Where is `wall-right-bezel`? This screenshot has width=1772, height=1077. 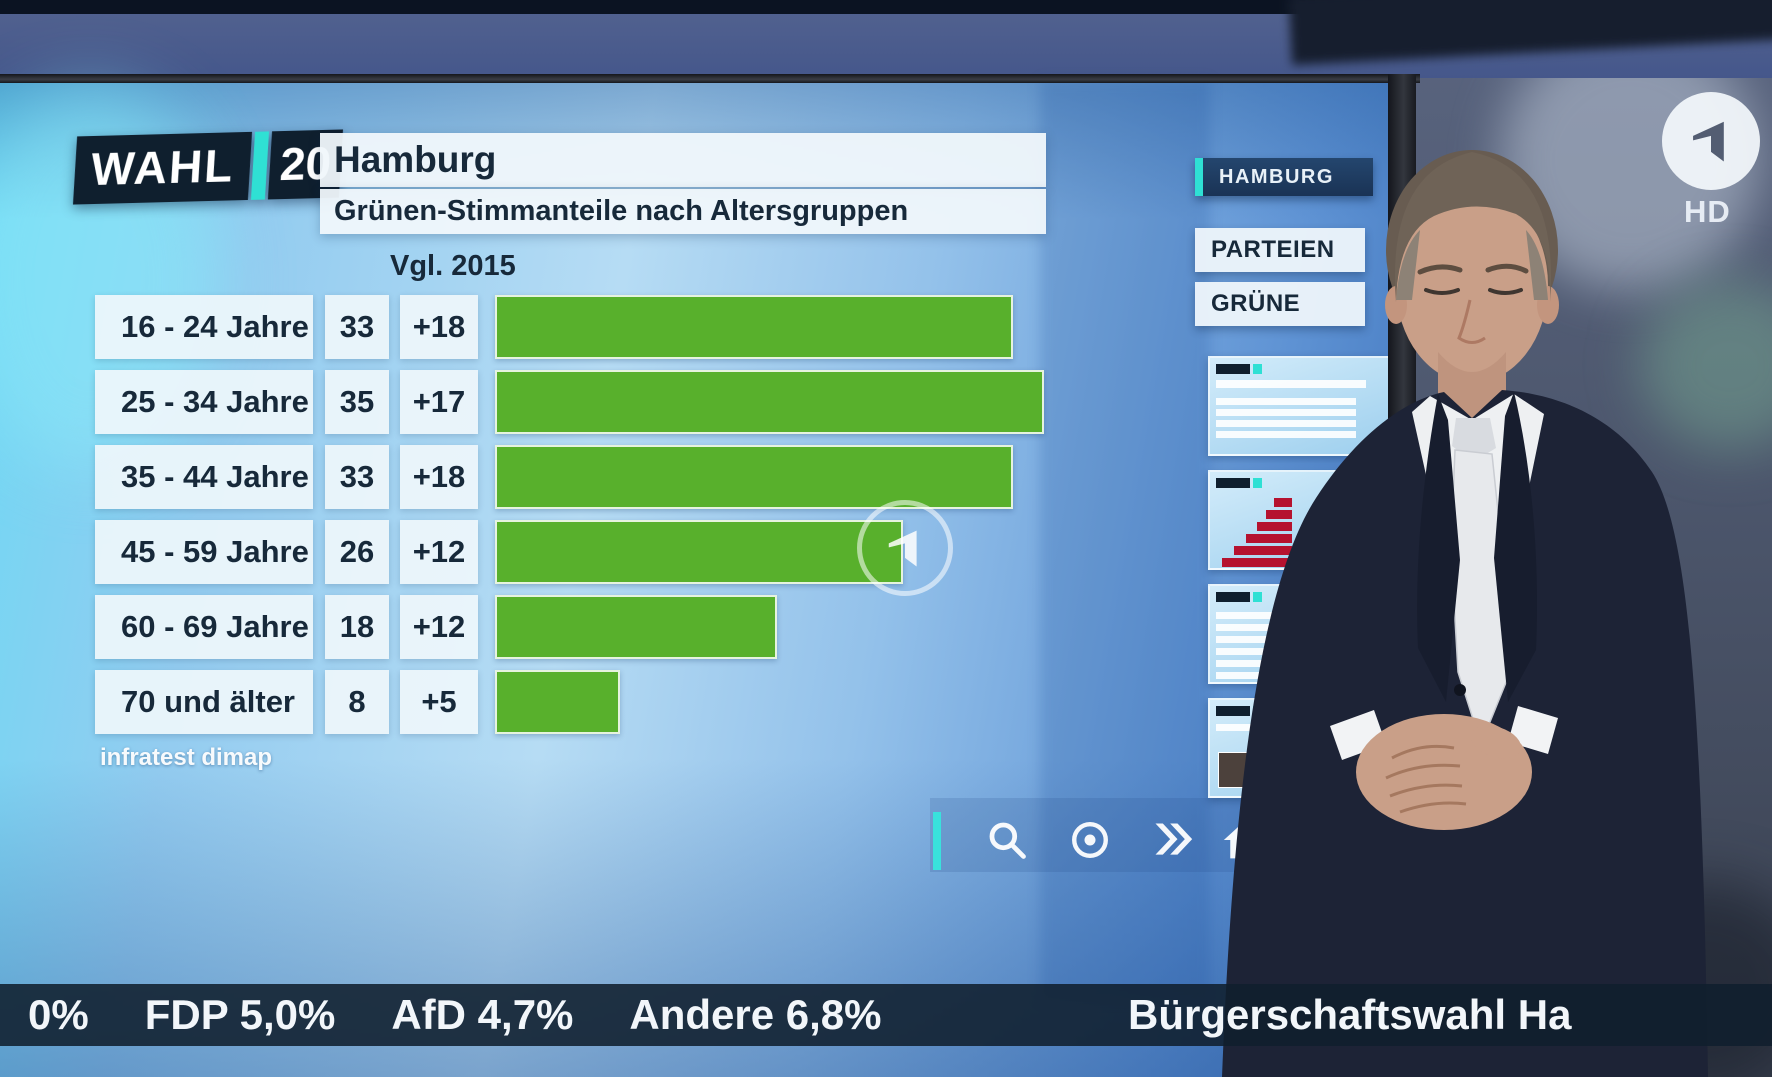 wall-right-bezel is located at coordinates (1402, 575).